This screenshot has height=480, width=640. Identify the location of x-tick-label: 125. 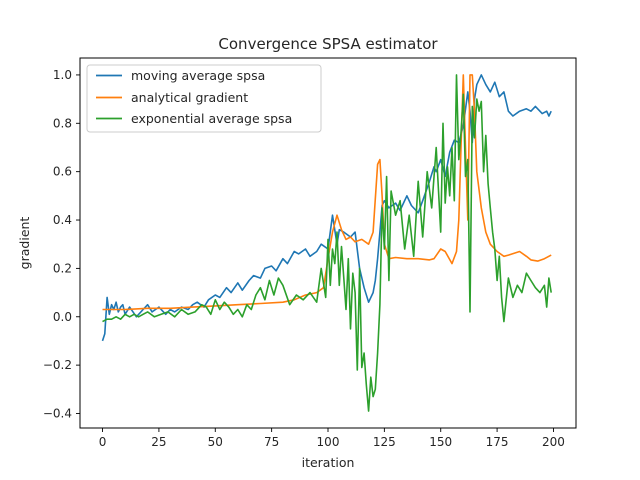
(384, 442).